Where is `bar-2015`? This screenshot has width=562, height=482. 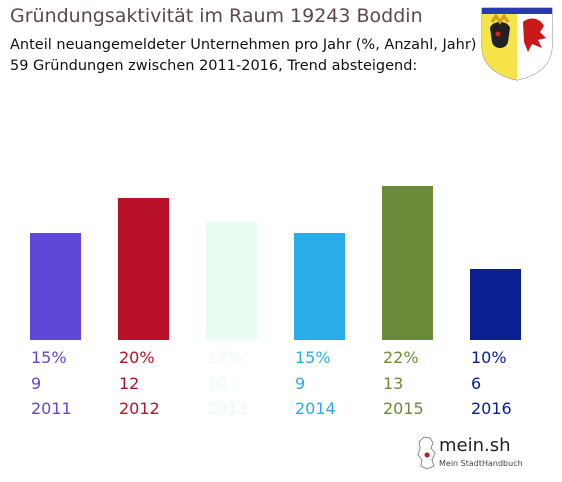
bar-2015 is located at coordinates (407, 263).